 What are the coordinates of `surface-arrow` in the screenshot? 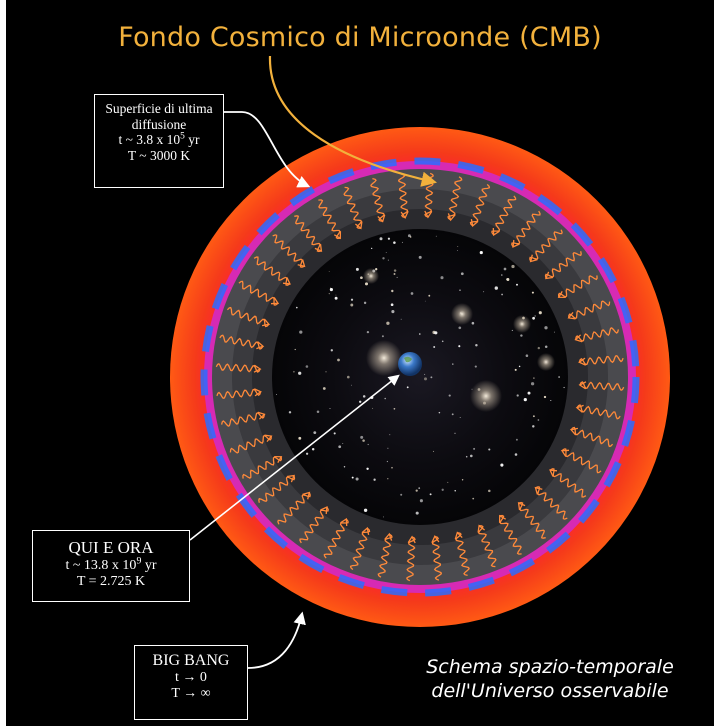 It's located at (267, 149).